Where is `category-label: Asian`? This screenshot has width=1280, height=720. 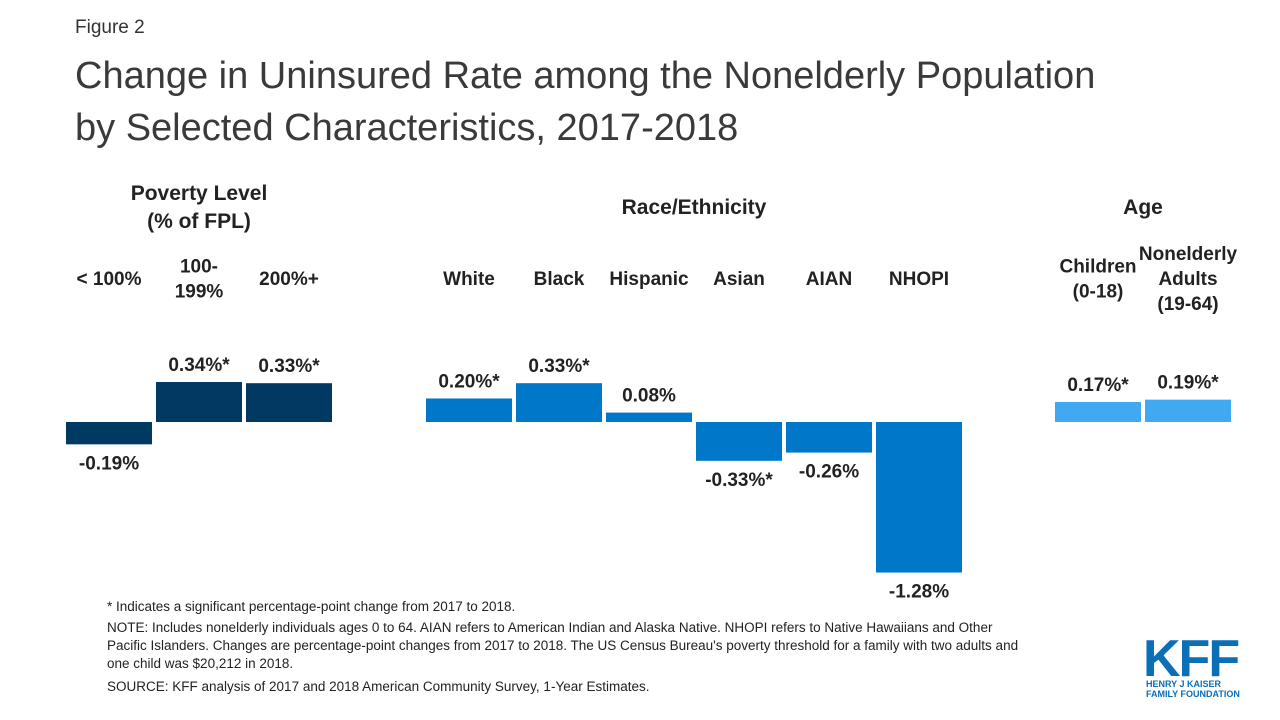 category-label: Asian is located at coordinates (739, 279).